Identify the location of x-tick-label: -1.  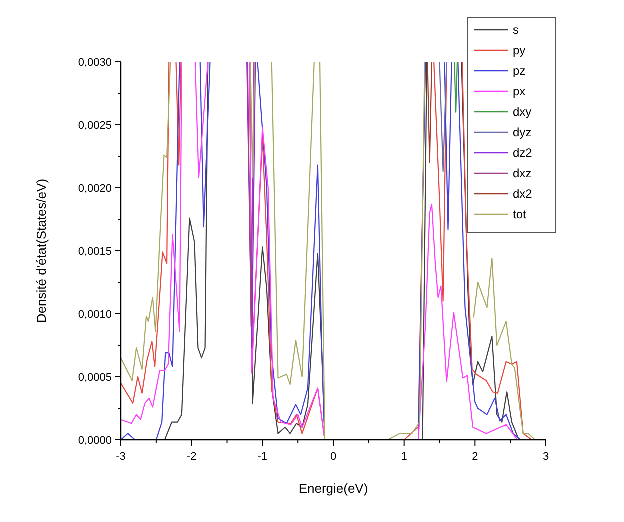
(263, 457).